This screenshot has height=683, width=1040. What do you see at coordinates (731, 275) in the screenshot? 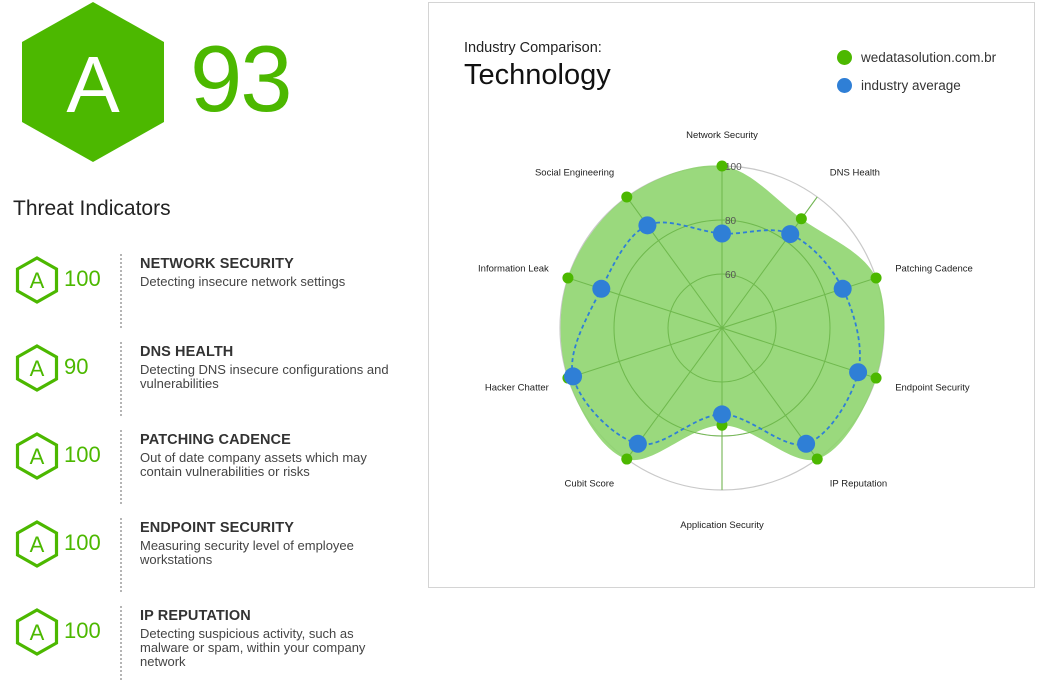
I see `radar-tick-label: 60` at bounding box center [731, 275].